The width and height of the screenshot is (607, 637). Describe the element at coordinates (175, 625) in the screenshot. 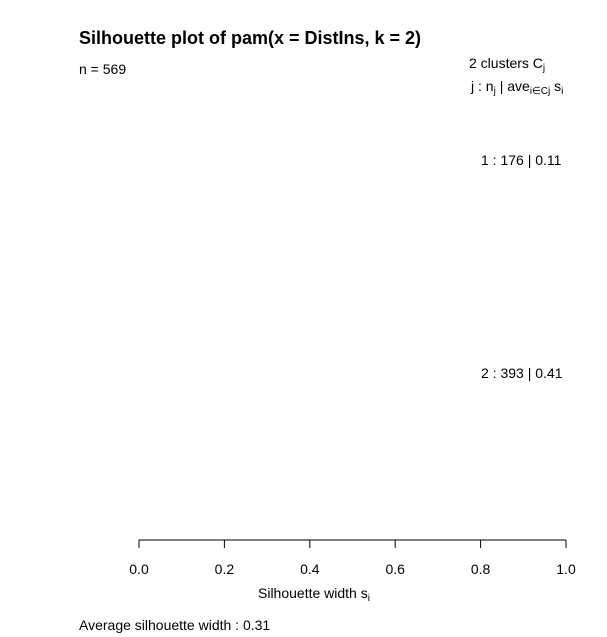

I see `average-silhouette-width: Average silhouette width : 0.31` at that location.